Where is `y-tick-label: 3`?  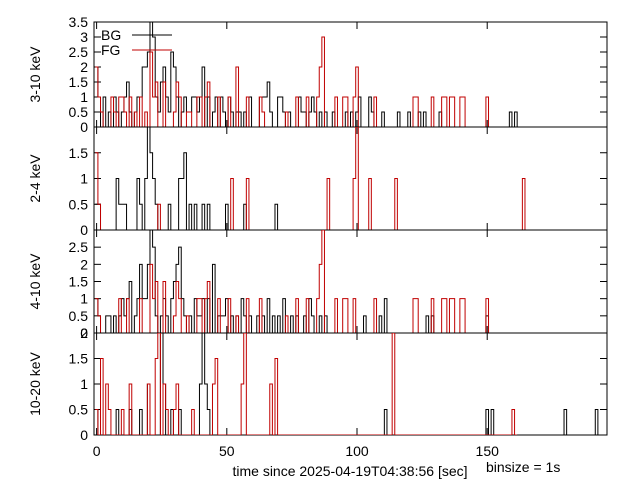 y-tick-label: 3 is located at coordinates (84, 37).